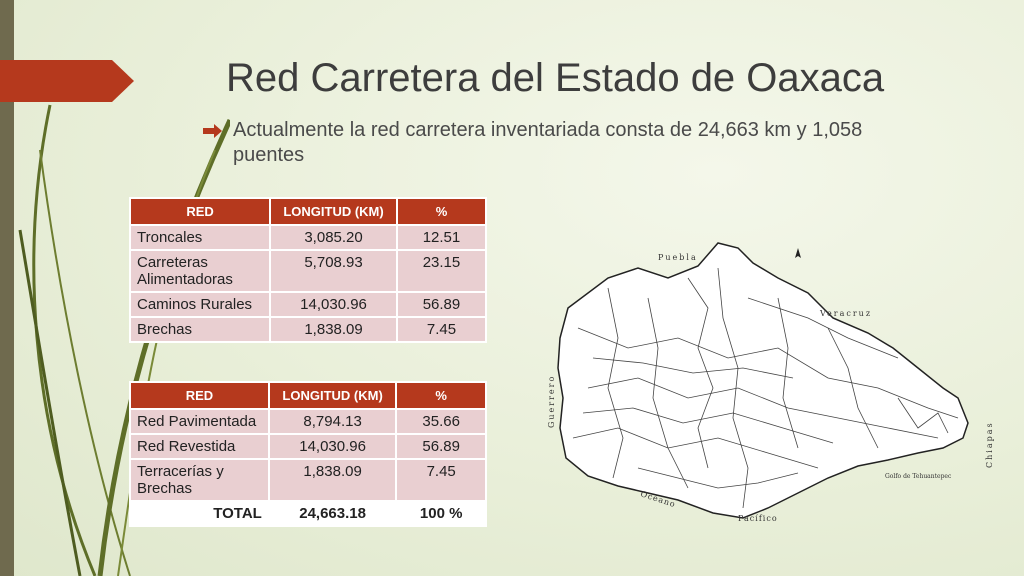 This screenshot has width=1024, height=576. Describe the element at coordinates (758, 518) in the screenshot. I see `label-pacifico: Pacífico` at that location.